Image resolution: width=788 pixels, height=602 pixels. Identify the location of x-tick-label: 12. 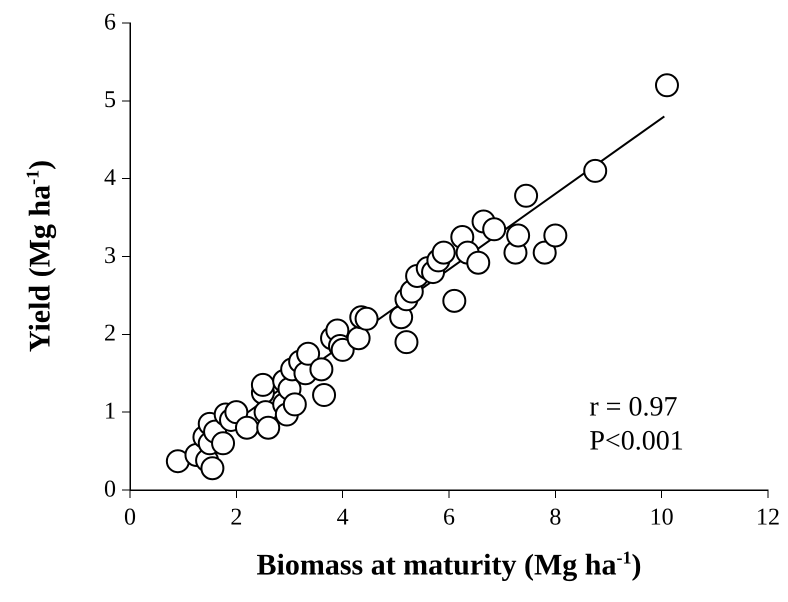
(768, 517).